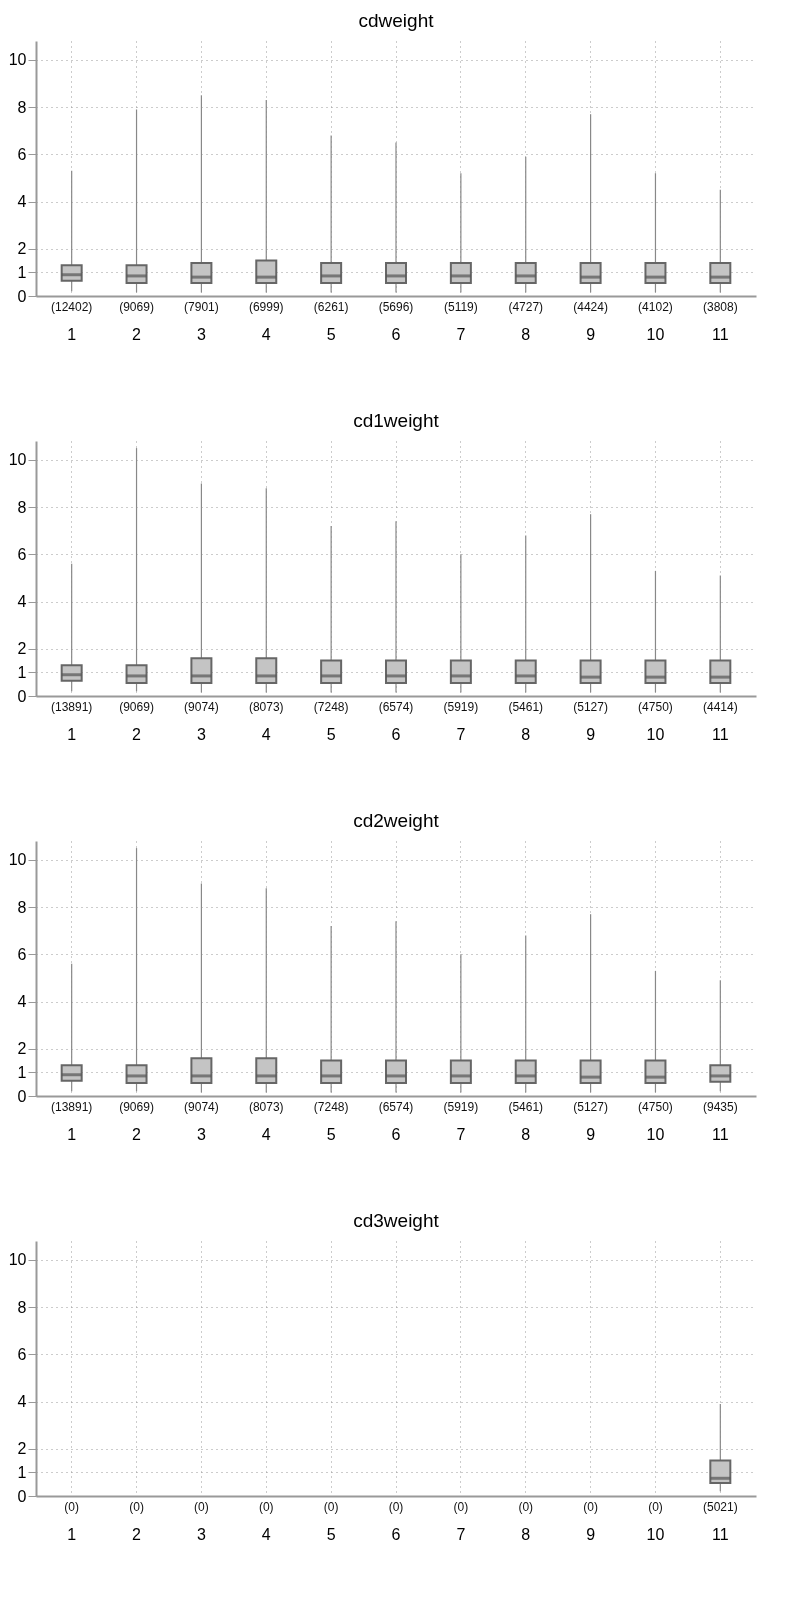 This screenshot has width=811, height=1598. What do you see at coordinates (460, 307) in the screenshot?
I see `text: (5119)` at bounding box center [460, 307].